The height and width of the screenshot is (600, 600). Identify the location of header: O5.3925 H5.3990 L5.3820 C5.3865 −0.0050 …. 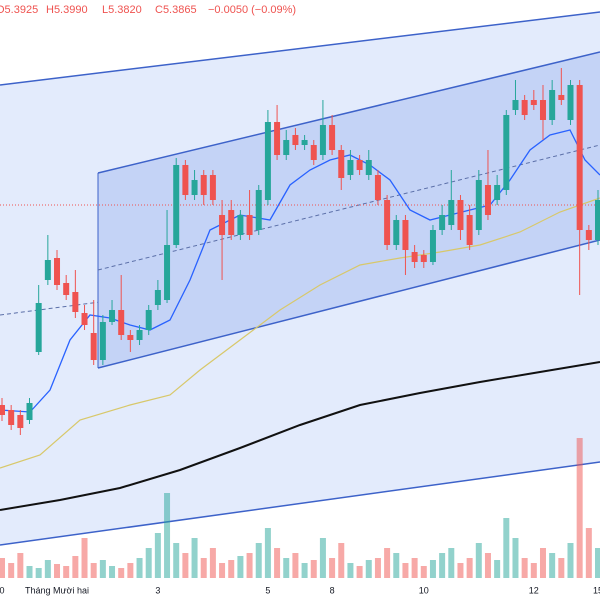
(148, 10).